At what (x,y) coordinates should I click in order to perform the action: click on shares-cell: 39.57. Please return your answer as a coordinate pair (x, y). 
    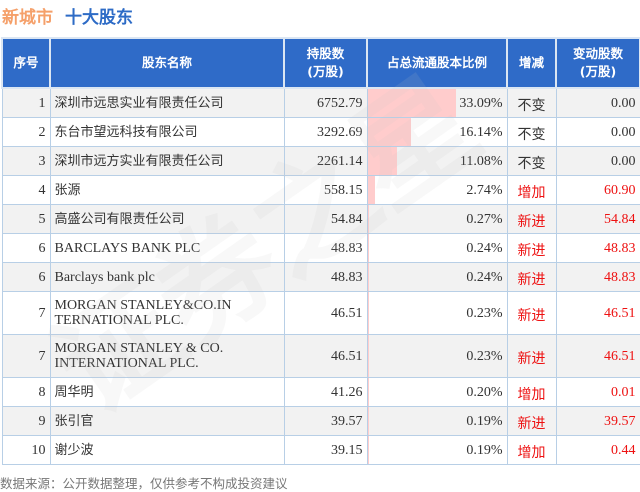
    Looking at the image, I should click on (325, 421).